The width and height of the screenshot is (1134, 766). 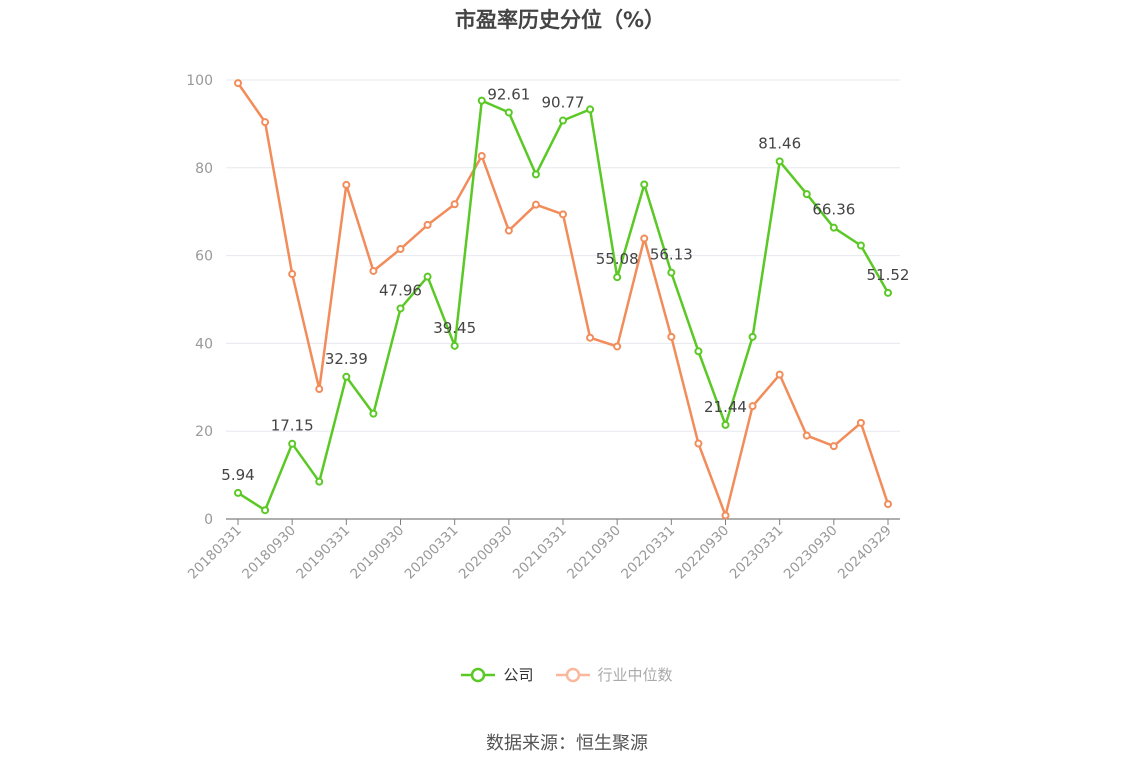 I want to click on data-label-company-20180331: 5.94, so click(x=237, y=475).